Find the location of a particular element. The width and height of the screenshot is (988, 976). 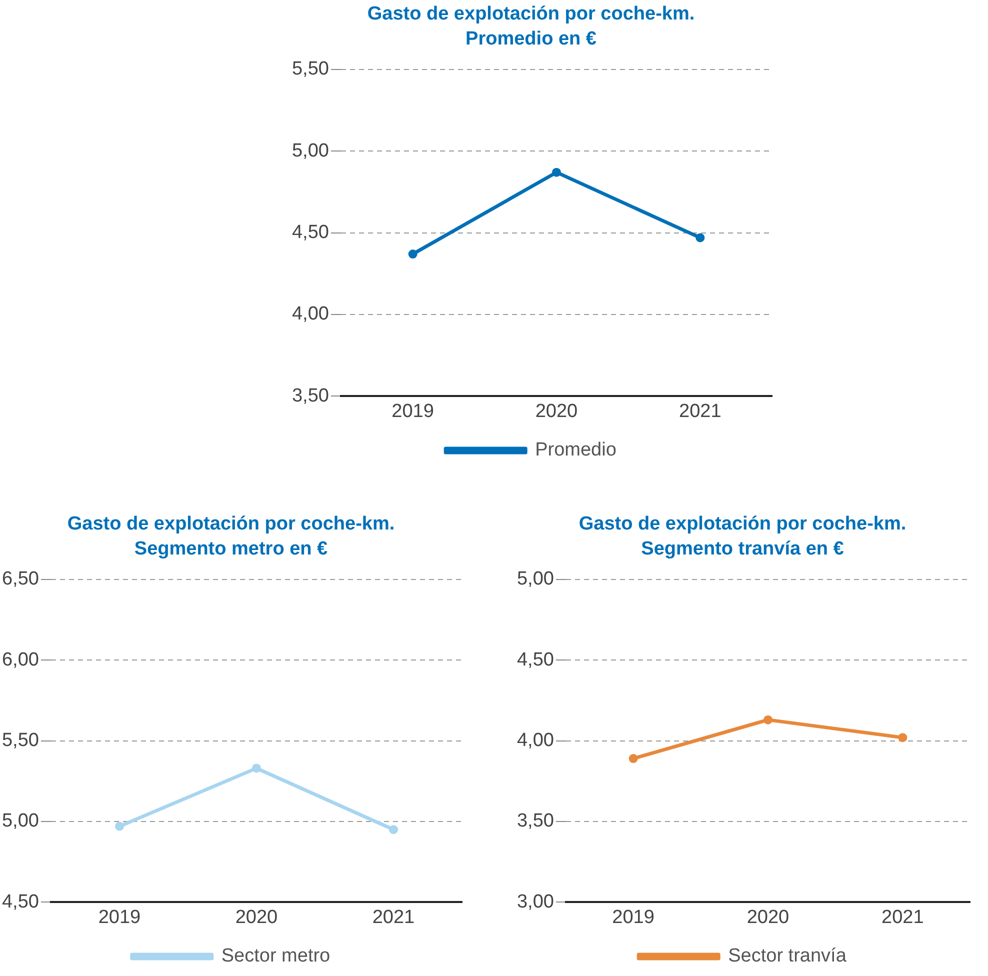

chart-title: Gasto de explotación por coche-km. Segmento tranvía en € is located at coordinates (742, 537).